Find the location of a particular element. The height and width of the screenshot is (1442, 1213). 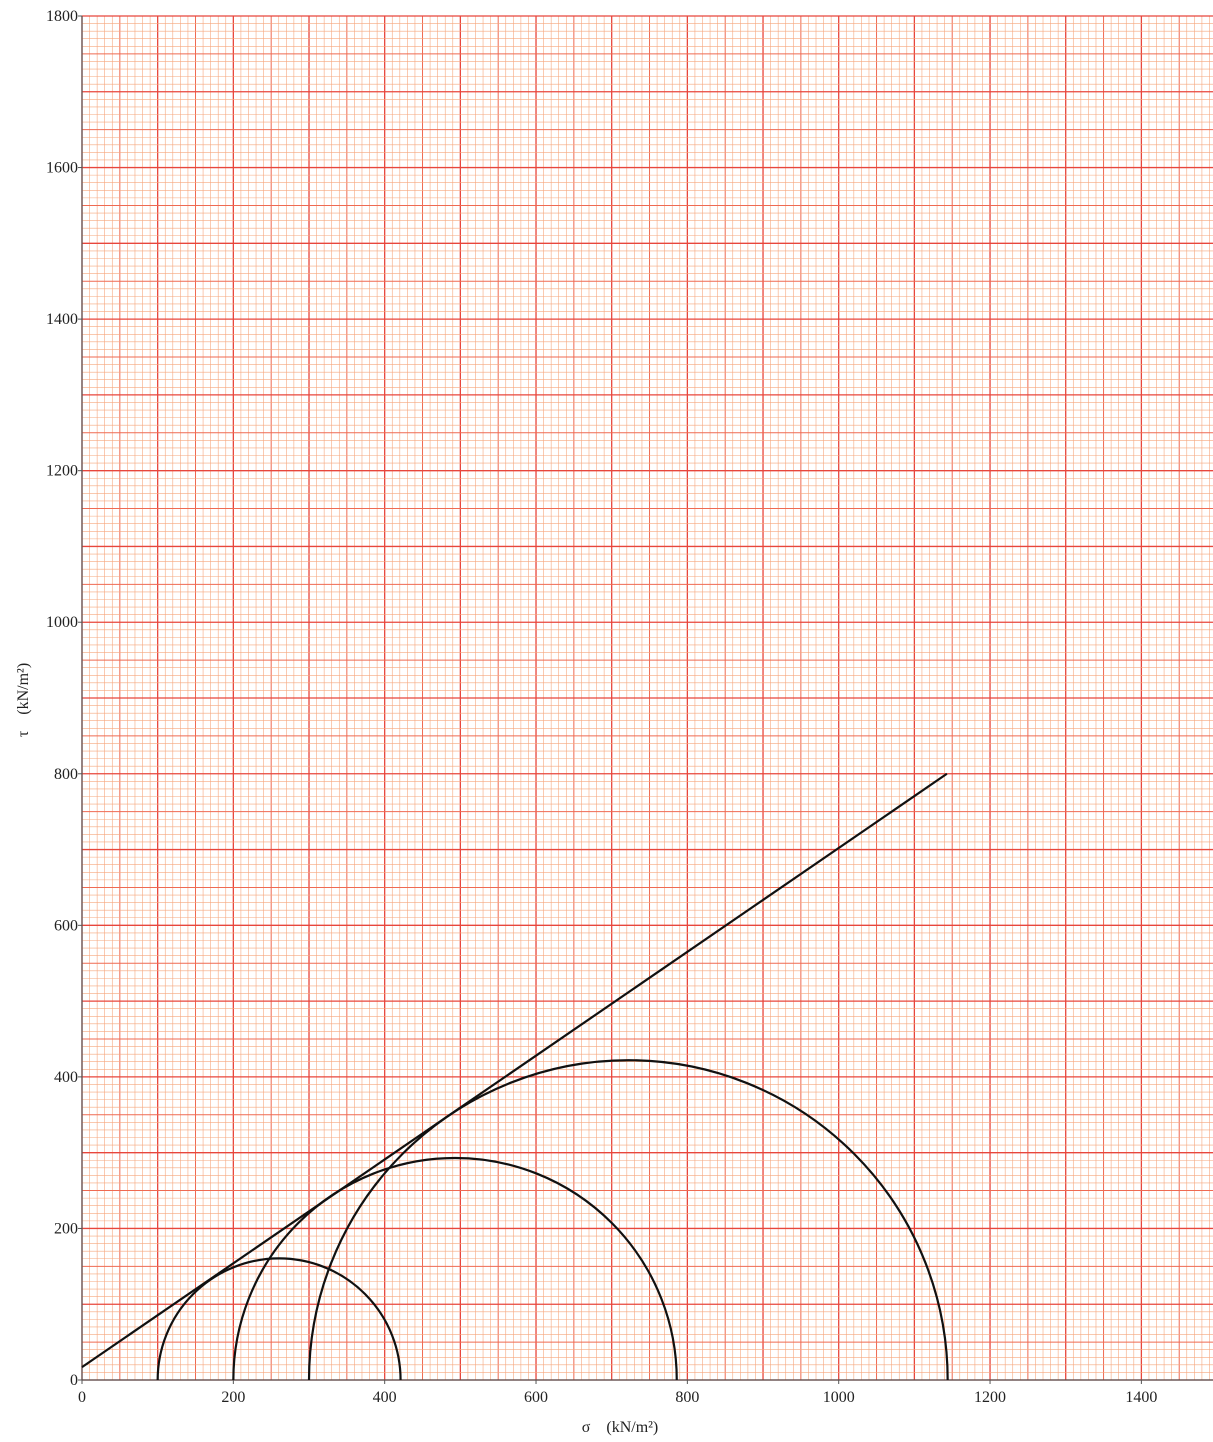

x-tick-label: 800 is located at coordinates (687, 1397).